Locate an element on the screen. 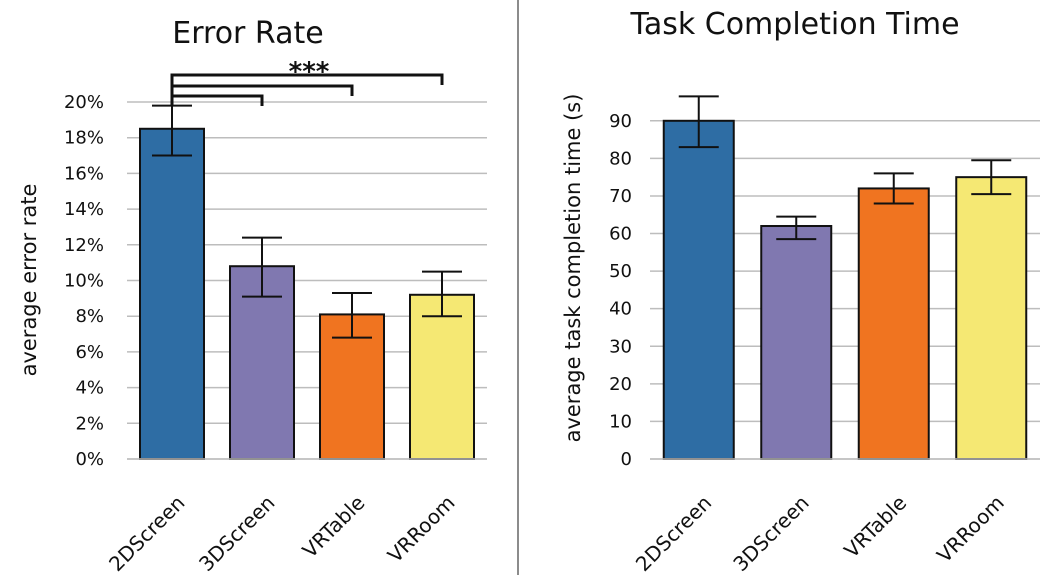 The height and width of the screenshot is (579, 1041). y-tick-label: 12% is located at coordinates (84, 245).